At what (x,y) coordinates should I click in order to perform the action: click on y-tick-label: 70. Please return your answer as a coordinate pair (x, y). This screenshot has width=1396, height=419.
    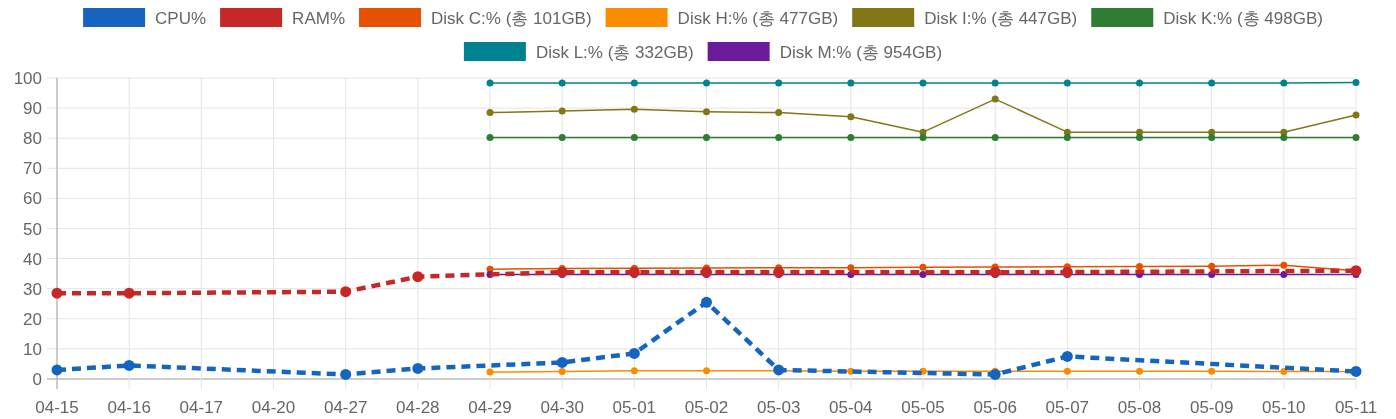
    Looking at the image, I should click on (32, 169).